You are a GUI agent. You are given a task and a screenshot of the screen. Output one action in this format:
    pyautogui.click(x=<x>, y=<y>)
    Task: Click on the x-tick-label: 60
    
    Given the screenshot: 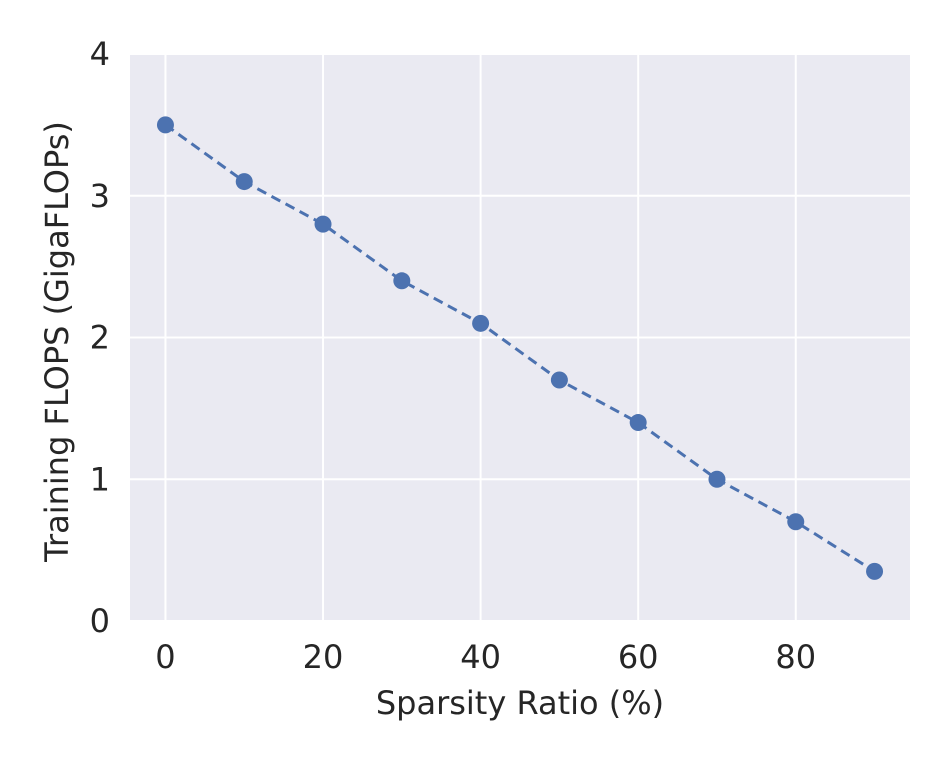 What is the action you would take?
    pyautogui.click(x=638, y=657)
    